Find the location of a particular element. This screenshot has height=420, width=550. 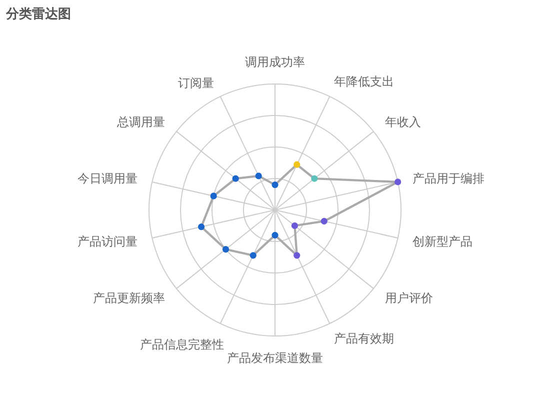

spoke-label: 调用成功率 is located at coordinates (275, 62).